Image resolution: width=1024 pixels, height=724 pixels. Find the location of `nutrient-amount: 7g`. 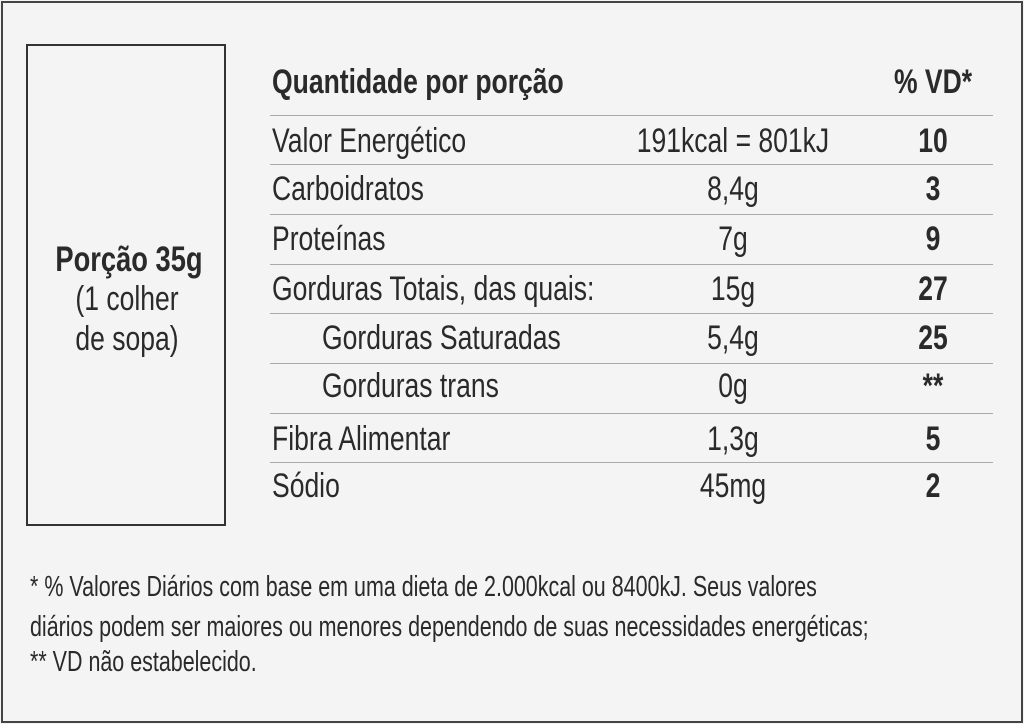

nutrient-amount: 7g is located at coordinates (733, 239).